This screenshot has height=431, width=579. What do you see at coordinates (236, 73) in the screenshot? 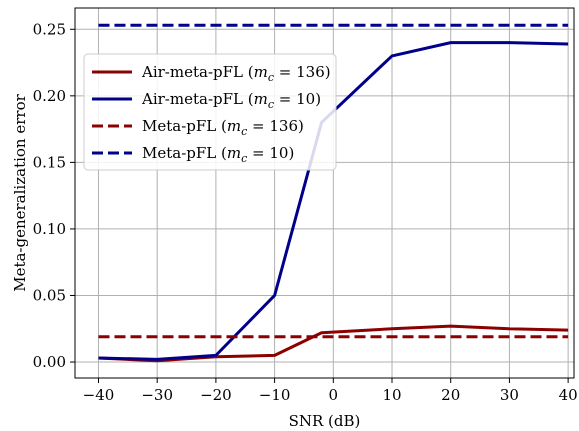
I see `legend-entry-1: Air-meta-pFL (mc = 136)` at bounding box center [236, 73].